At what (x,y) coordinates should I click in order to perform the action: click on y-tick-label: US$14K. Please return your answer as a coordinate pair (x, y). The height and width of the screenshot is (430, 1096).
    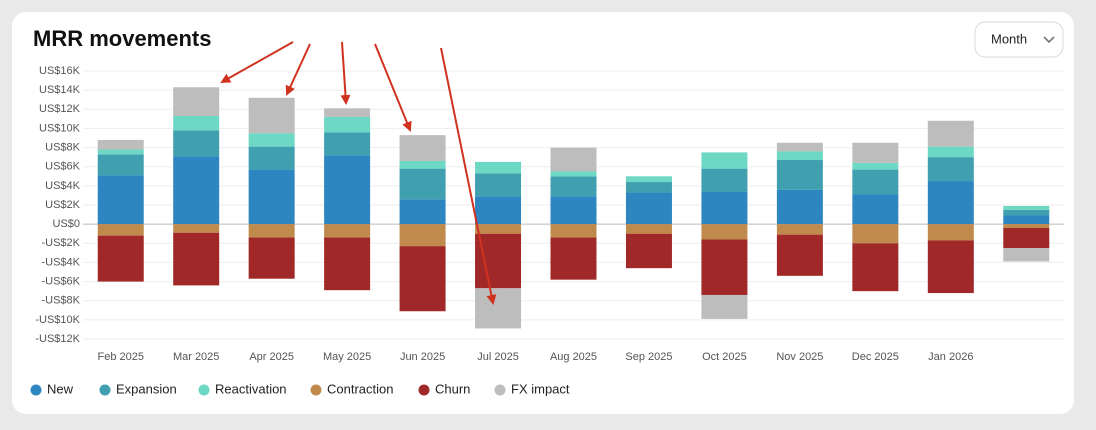
    Looking at the image, I should click on (60, 90).